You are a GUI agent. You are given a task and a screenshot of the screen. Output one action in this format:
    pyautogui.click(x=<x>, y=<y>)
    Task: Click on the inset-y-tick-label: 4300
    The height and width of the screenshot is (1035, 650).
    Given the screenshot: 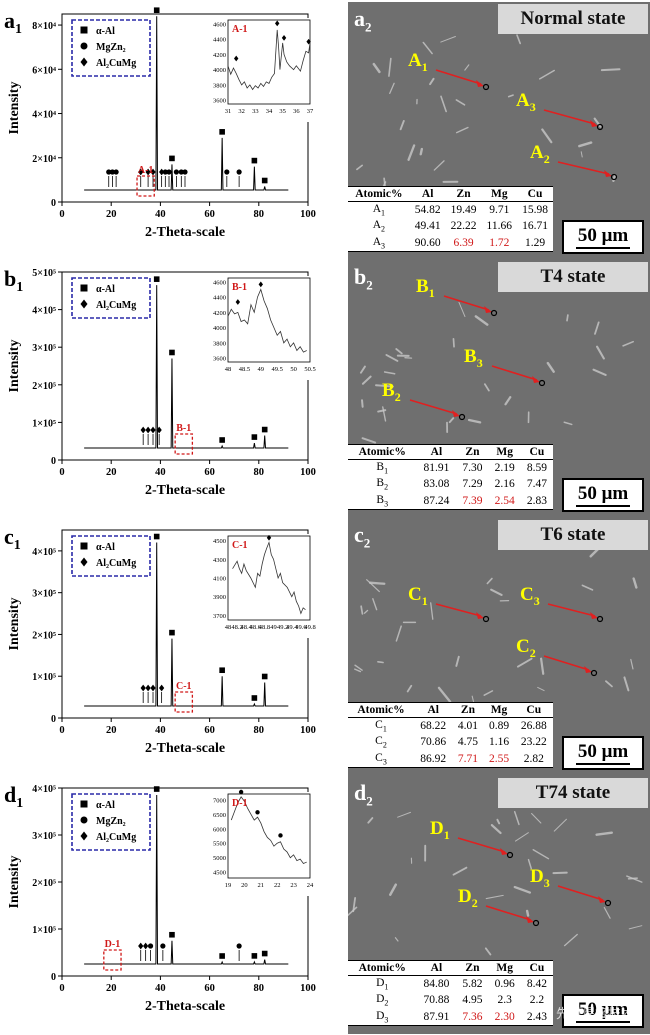 What is the action you would take?
    pyautogui.click(x=219, y=560)
    